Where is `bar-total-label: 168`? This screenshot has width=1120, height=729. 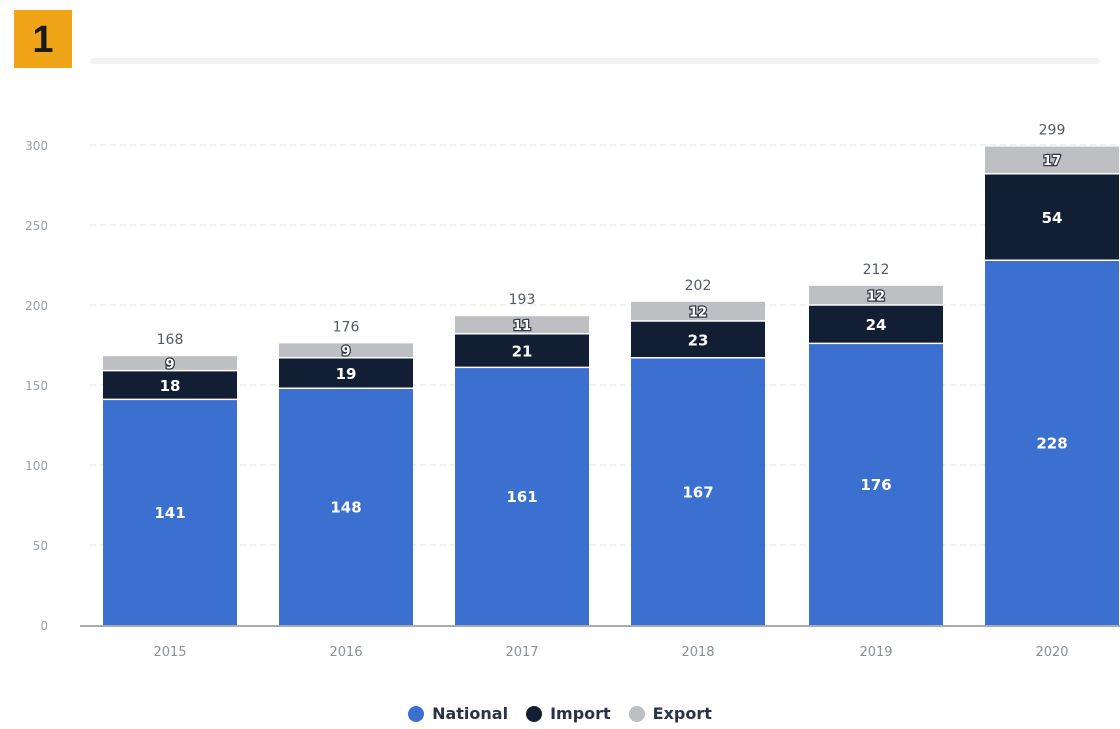 bar-total-label: 168 is located at coordinates (170, 340).